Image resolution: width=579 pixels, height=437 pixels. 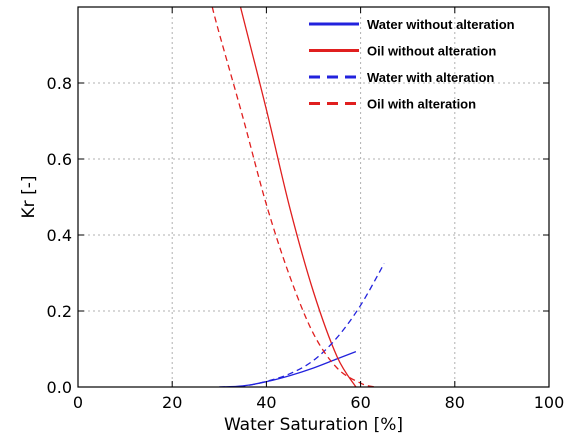 I want to click on legend-entry-water-with-alteration: Water with alteration, so click(x=401, y=77).